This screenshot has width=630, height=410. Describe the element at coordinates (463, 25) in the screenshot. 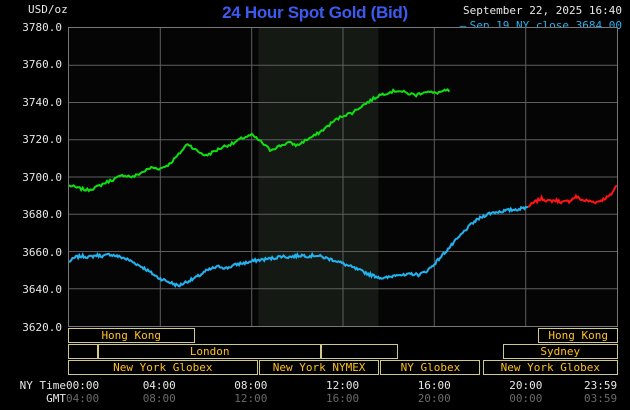

I see `legend-dash-icon: –` at that location.